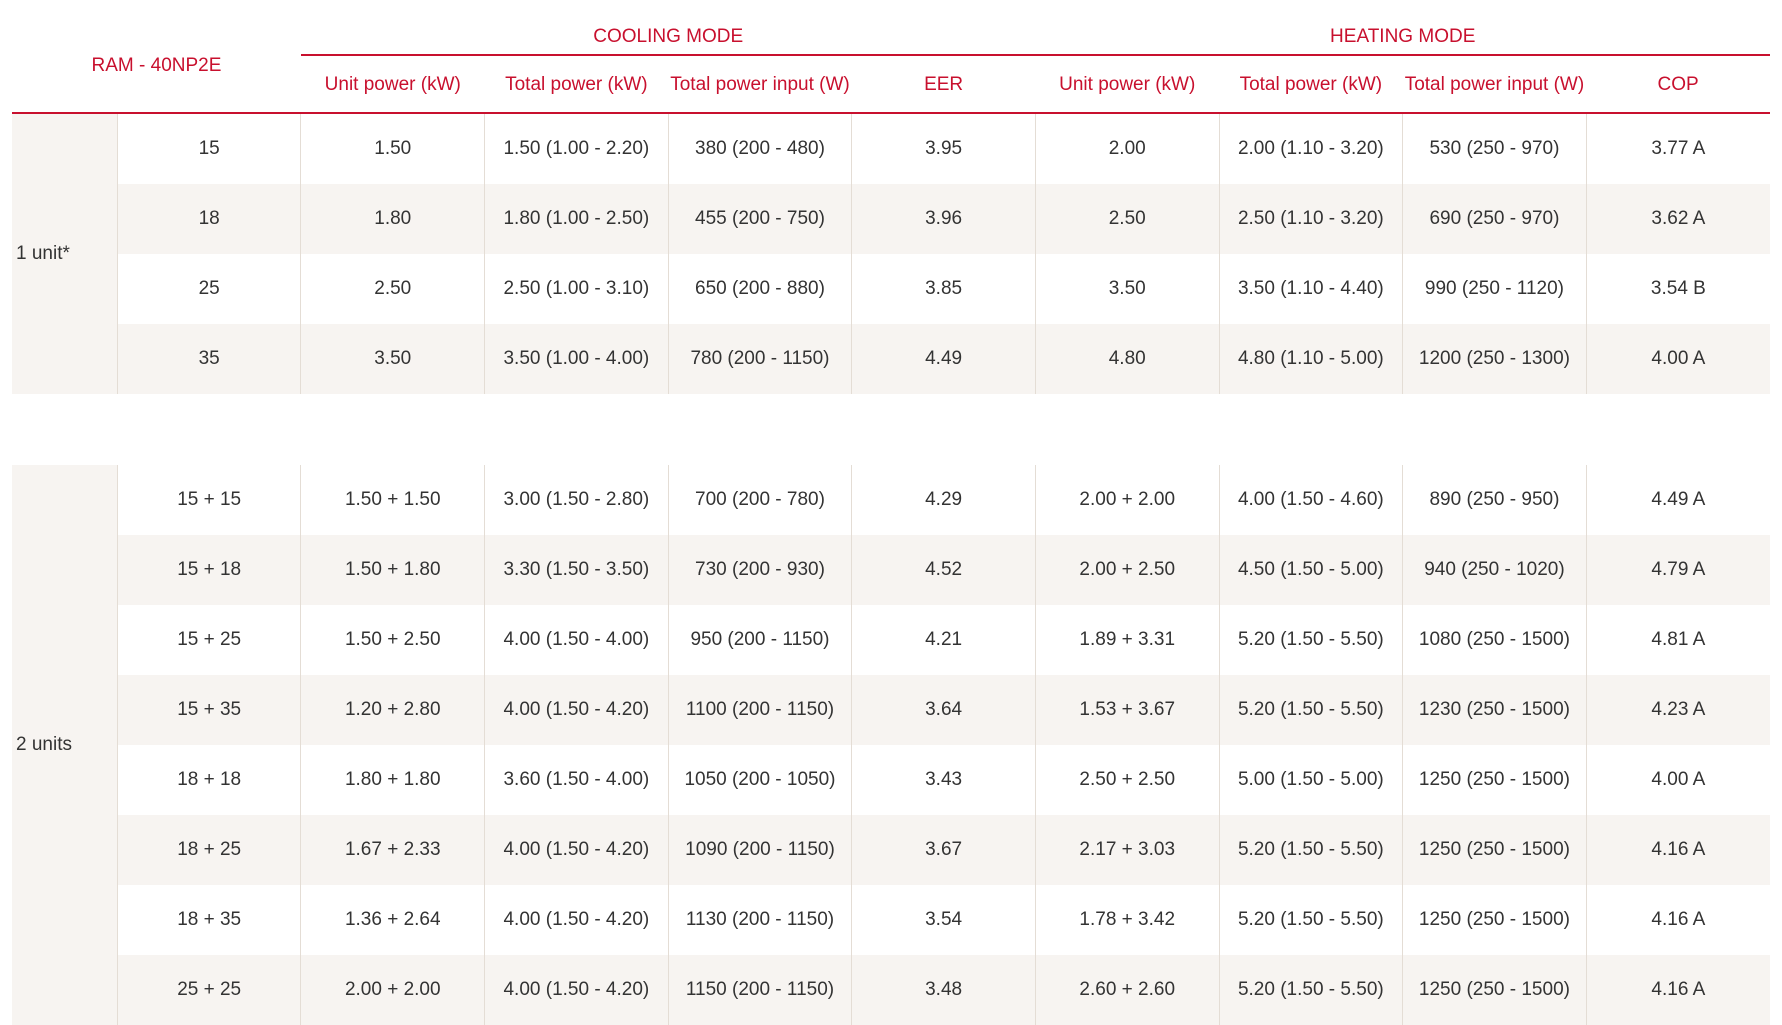  Describe the element at coordinates (1677, 850) in the screenshot. I see `table-cell: 4.16 A` at that location.